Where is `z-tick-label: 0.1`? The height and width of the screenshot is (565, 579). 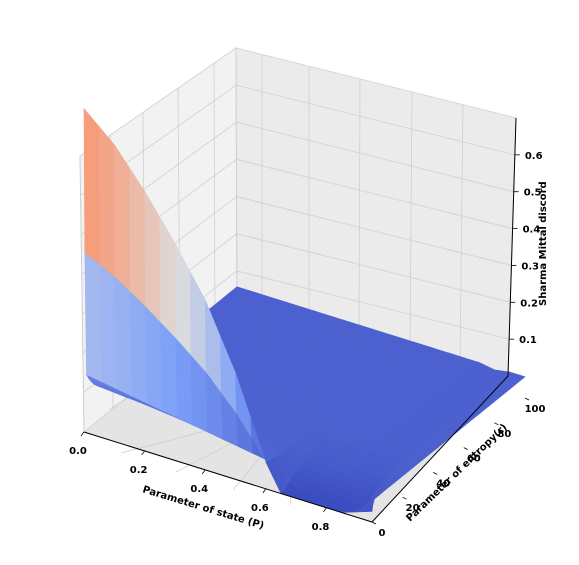 z-tick-label: 0.1 is located at coordinates (528, 340).